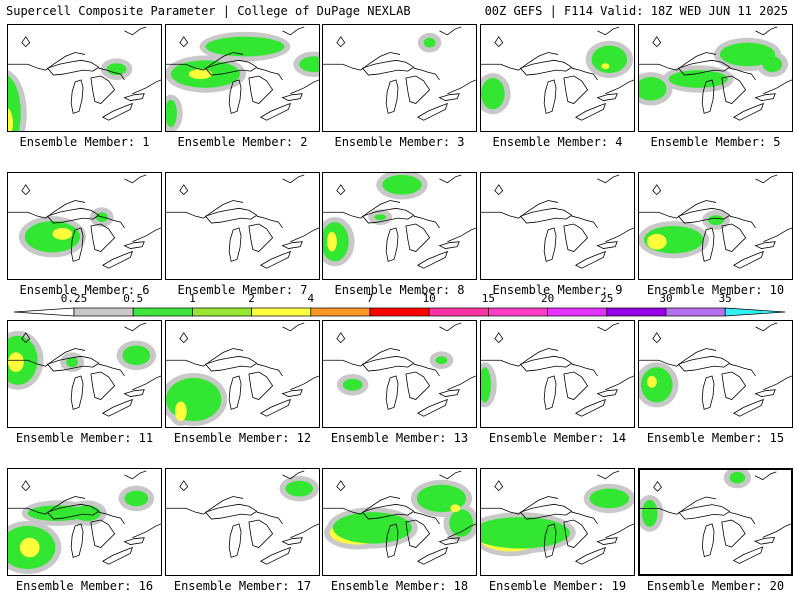 The width and height of the screenshot is (800, 600). I want to click on colorbar-tick-label: 0.25, so click(74, 298).